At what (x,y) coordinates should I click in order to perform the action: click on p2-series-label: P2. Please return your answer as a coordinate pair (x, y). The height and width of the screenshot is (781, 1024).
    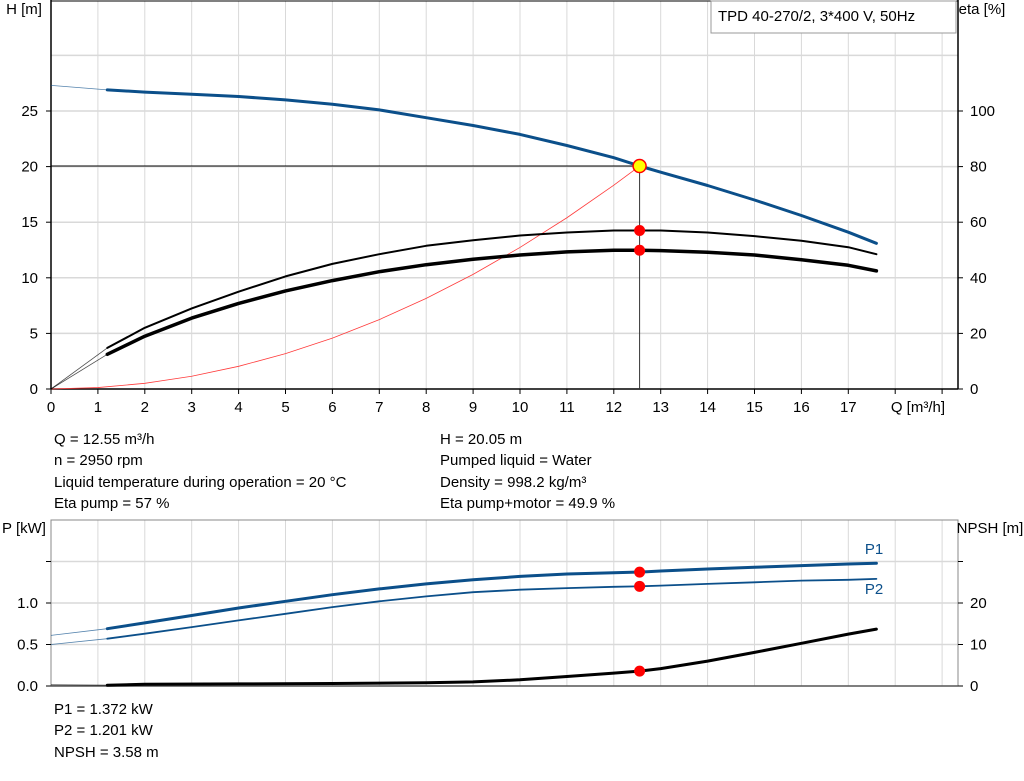
    Looking at the image, I should click on (874, 589).